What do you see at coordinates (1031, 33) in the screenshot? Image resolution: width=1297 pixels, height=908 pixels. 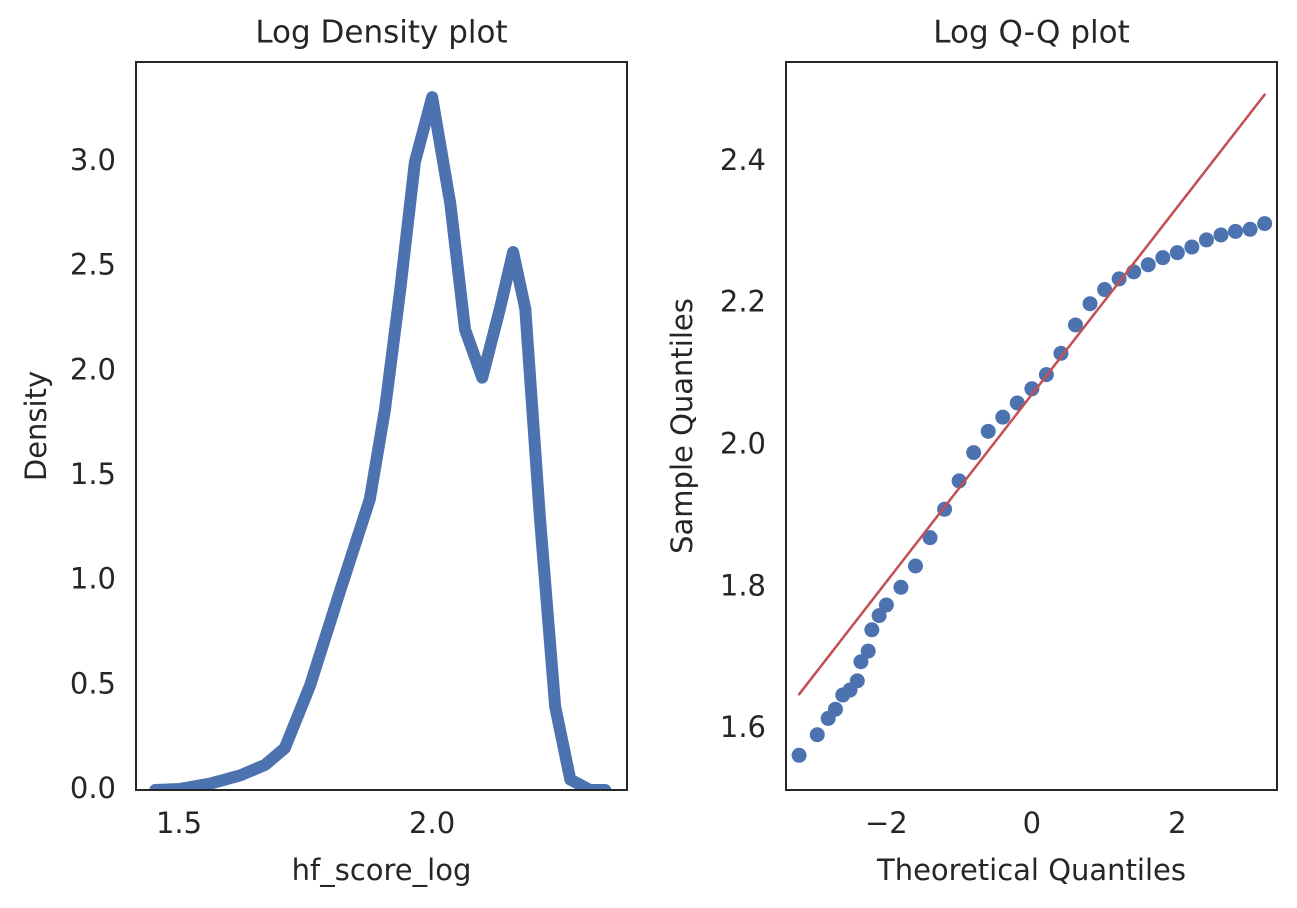 I see `chart-title: Log Q-Q plot` at bounding box center [1031, 33].